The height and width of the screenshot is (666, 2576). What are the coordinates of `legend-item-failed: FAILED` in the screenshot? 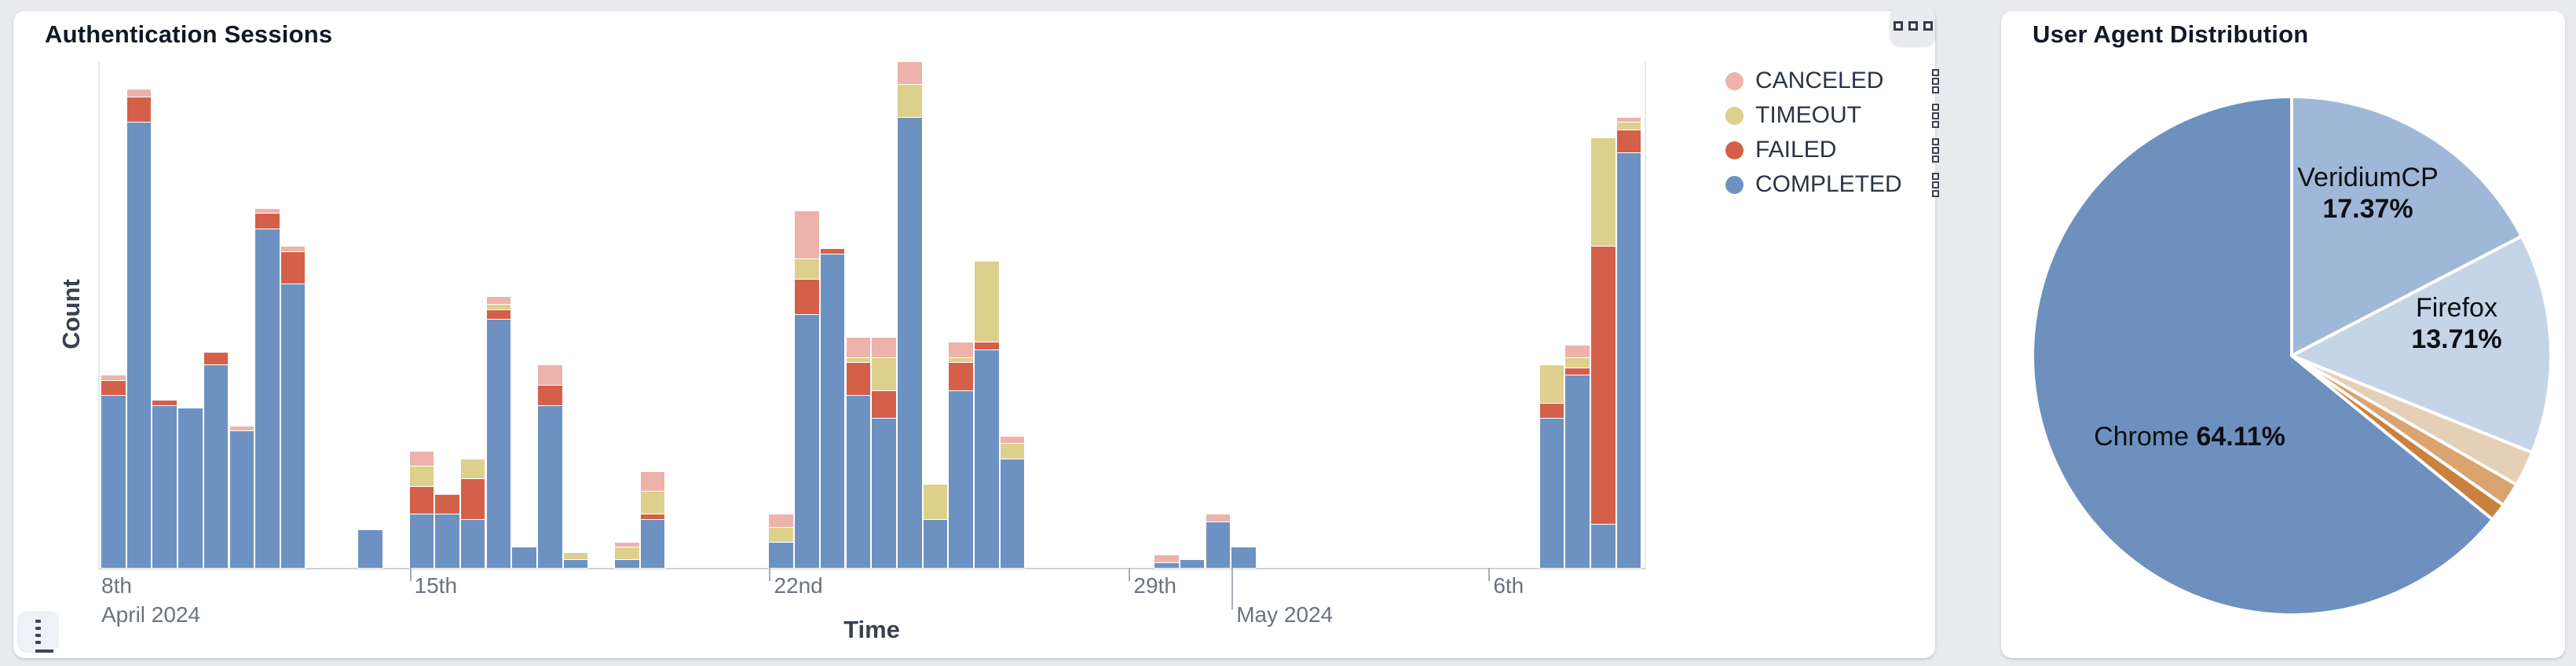 It's located at (1832, 150).